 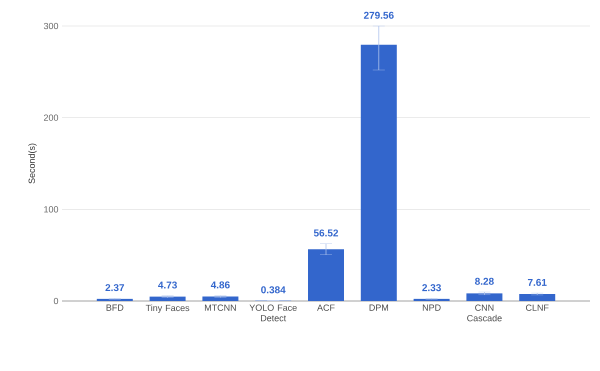 I want to click on y-tick-label: 100, so click(x=51, y=209).